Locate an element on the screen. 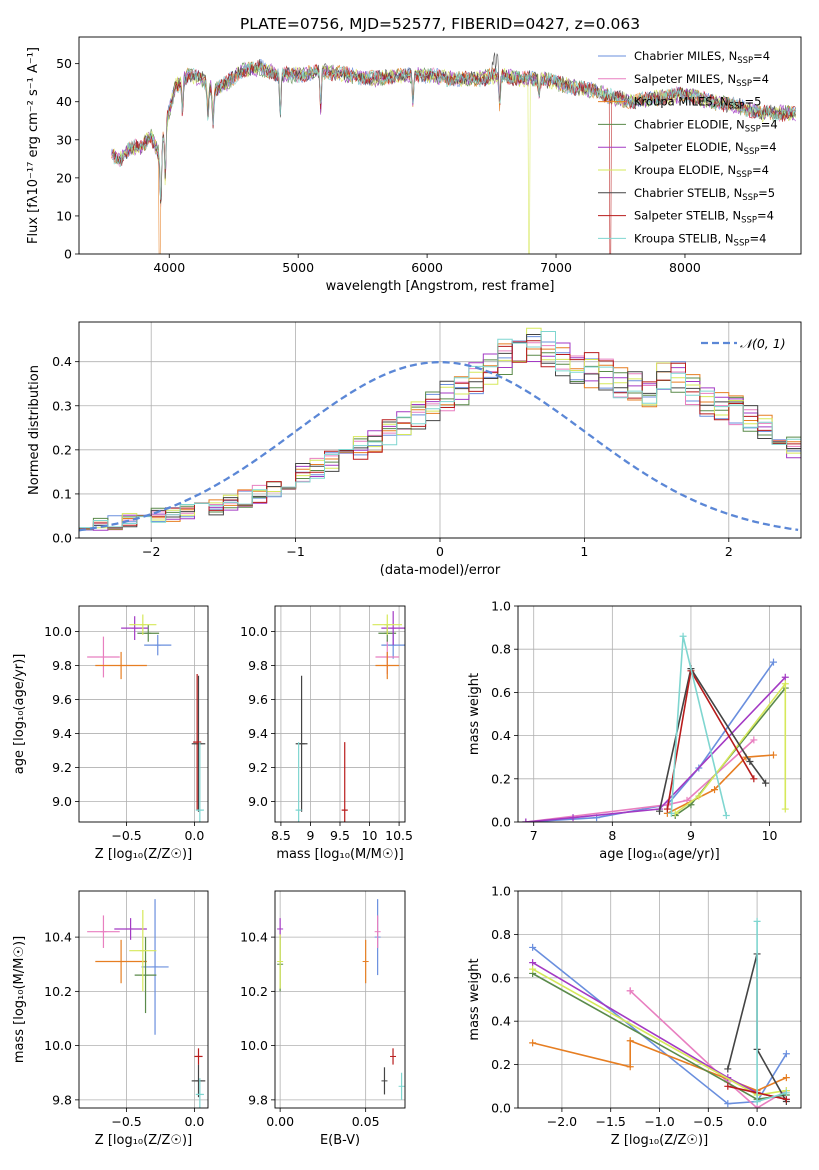 This screenshot has height=1170, width=819. y-tick-label: 1.0 is located at coordinates (501, 606).